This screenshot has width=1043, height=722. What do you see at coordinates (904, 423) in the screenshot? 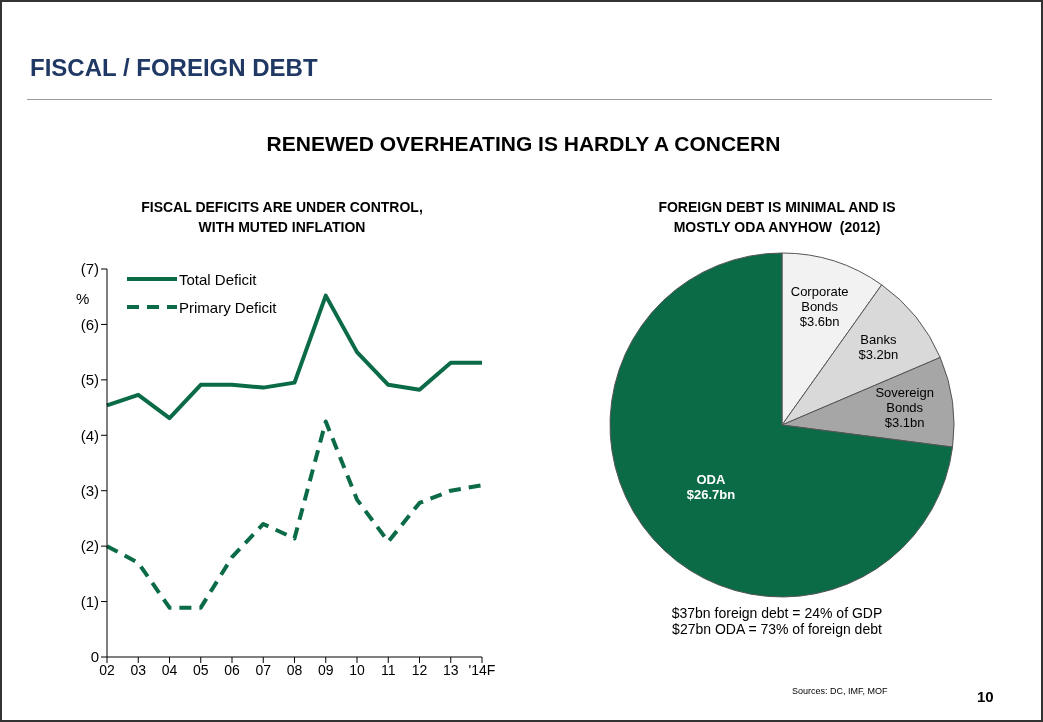
I see `data-label: $3.1bn` at bounding box center [904, 423].